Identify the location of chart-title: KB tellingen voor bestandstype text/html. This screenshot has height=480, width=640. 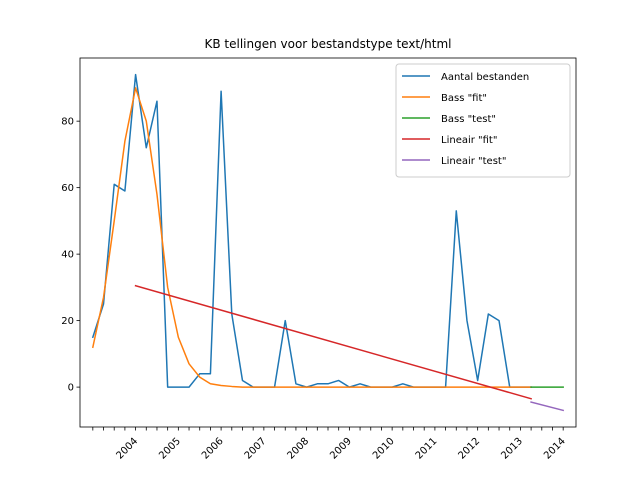
(327, 44).